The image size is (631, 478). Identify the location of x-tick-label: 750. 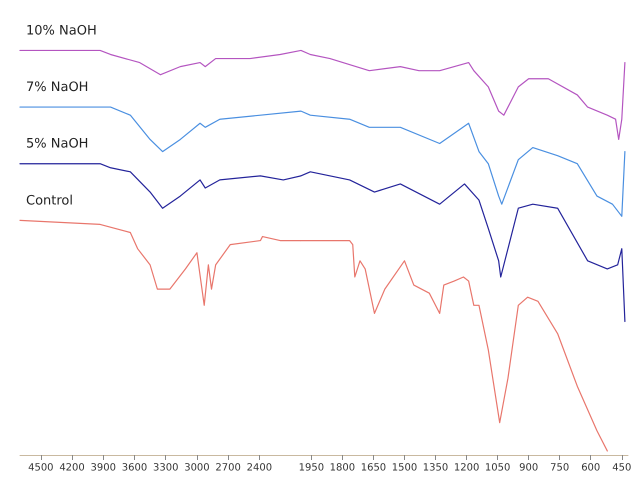
(560, 468).